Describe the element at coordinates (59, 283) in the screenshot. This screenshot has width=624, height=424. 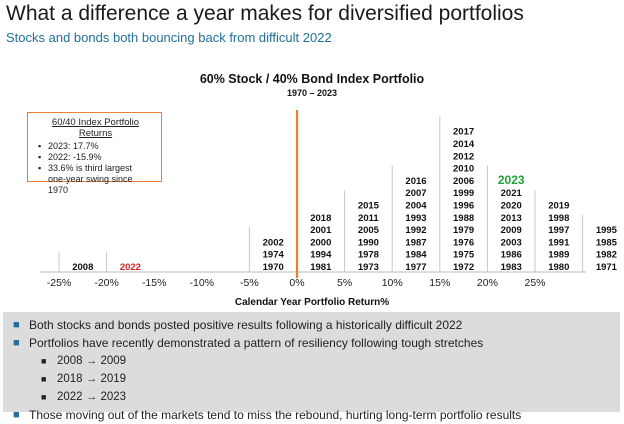
I see `x-tick-label: -25%` at that location.